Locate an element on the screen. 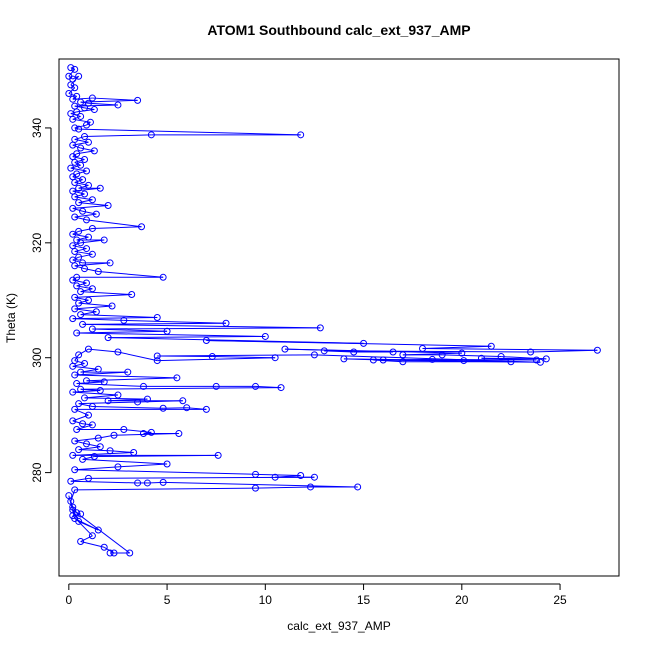 The height and width of the screenshot is (650, 650). y-axis: 280 300 320 340 is located at coordinates (41, 300).